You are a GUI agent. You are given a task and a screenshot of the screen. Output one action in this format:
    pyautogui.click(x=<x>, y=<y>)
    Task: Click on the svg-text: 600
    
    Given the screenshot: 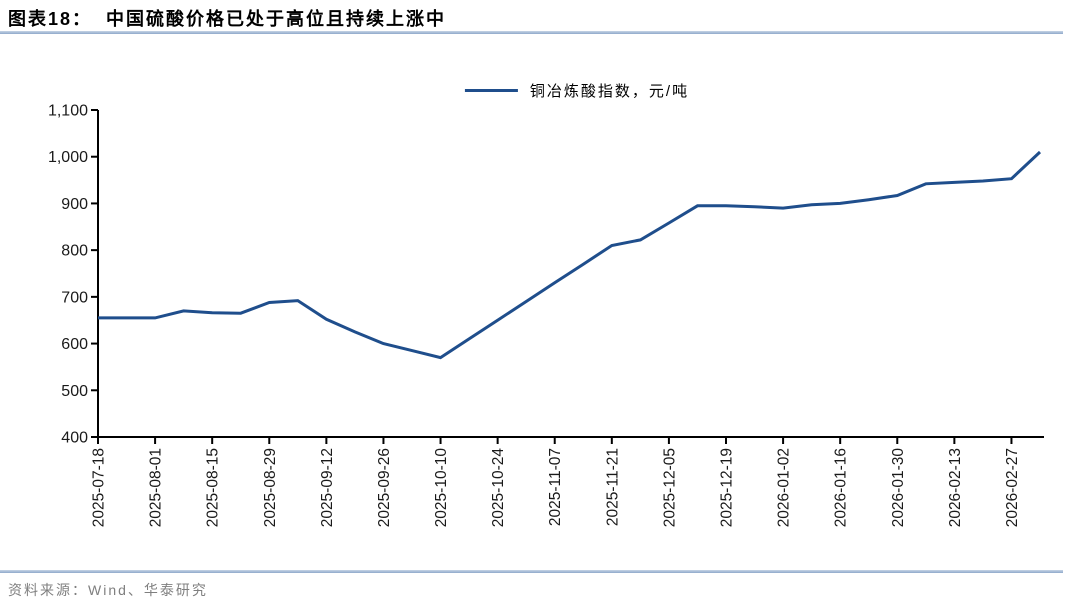 What is the action you would take?
    pyautogui.click(x=74, y=344)
    